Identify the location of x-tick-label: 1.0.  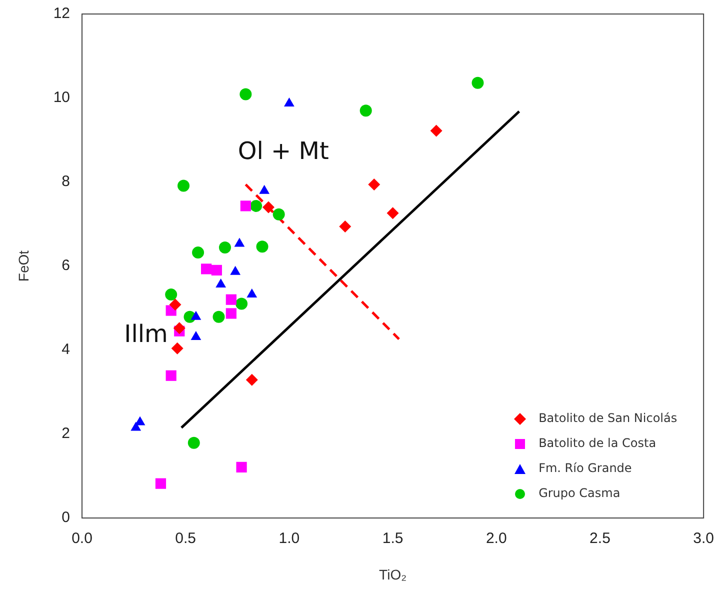
(289, 539).